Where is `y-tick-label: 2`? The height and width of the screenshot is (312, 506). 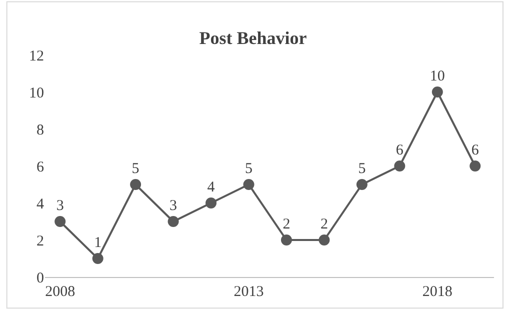 y-tick-label: 2 is located at coordinates (40, 241).